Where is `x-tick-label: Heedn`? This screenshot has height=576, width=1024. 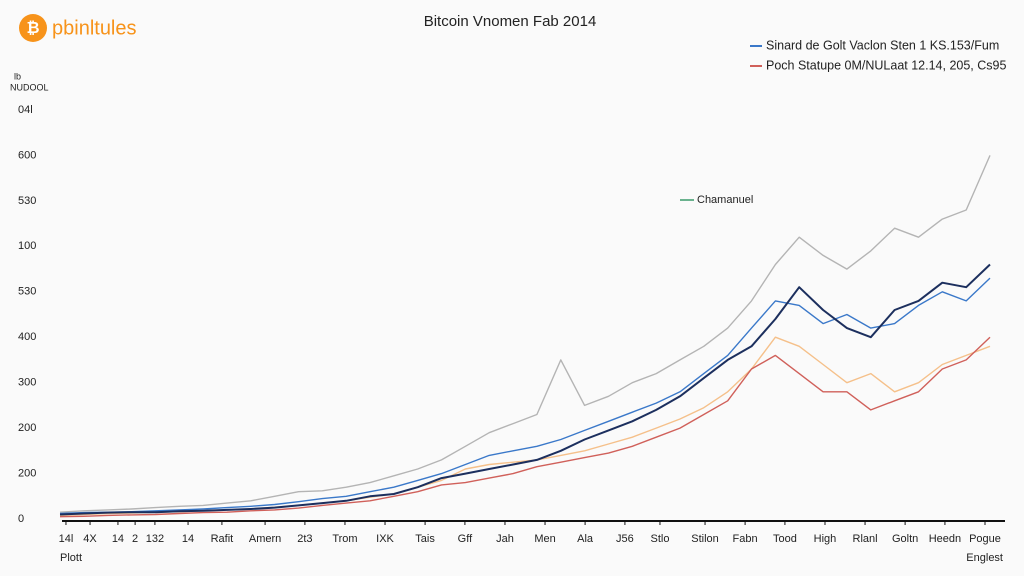
x-tick-label: Heedn is located at coordinates (945, 539).